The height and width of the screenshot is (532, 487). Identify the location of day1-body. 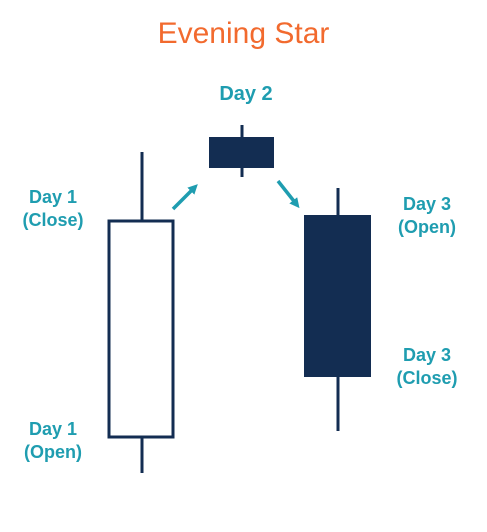
(141, 329).